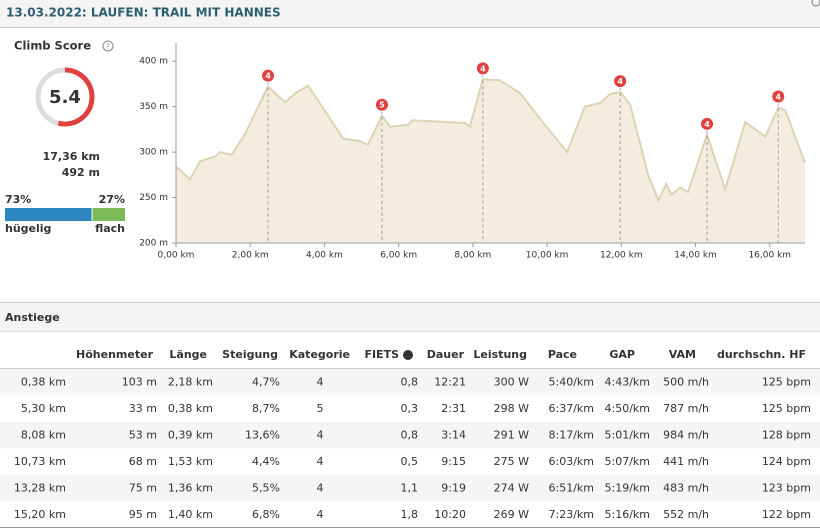 This screenshot has height=528, width=820. What do you see at coordinates (446, 354) in the screenshot?
I see `column-header: Dauer` at bounding box center [446, 354].